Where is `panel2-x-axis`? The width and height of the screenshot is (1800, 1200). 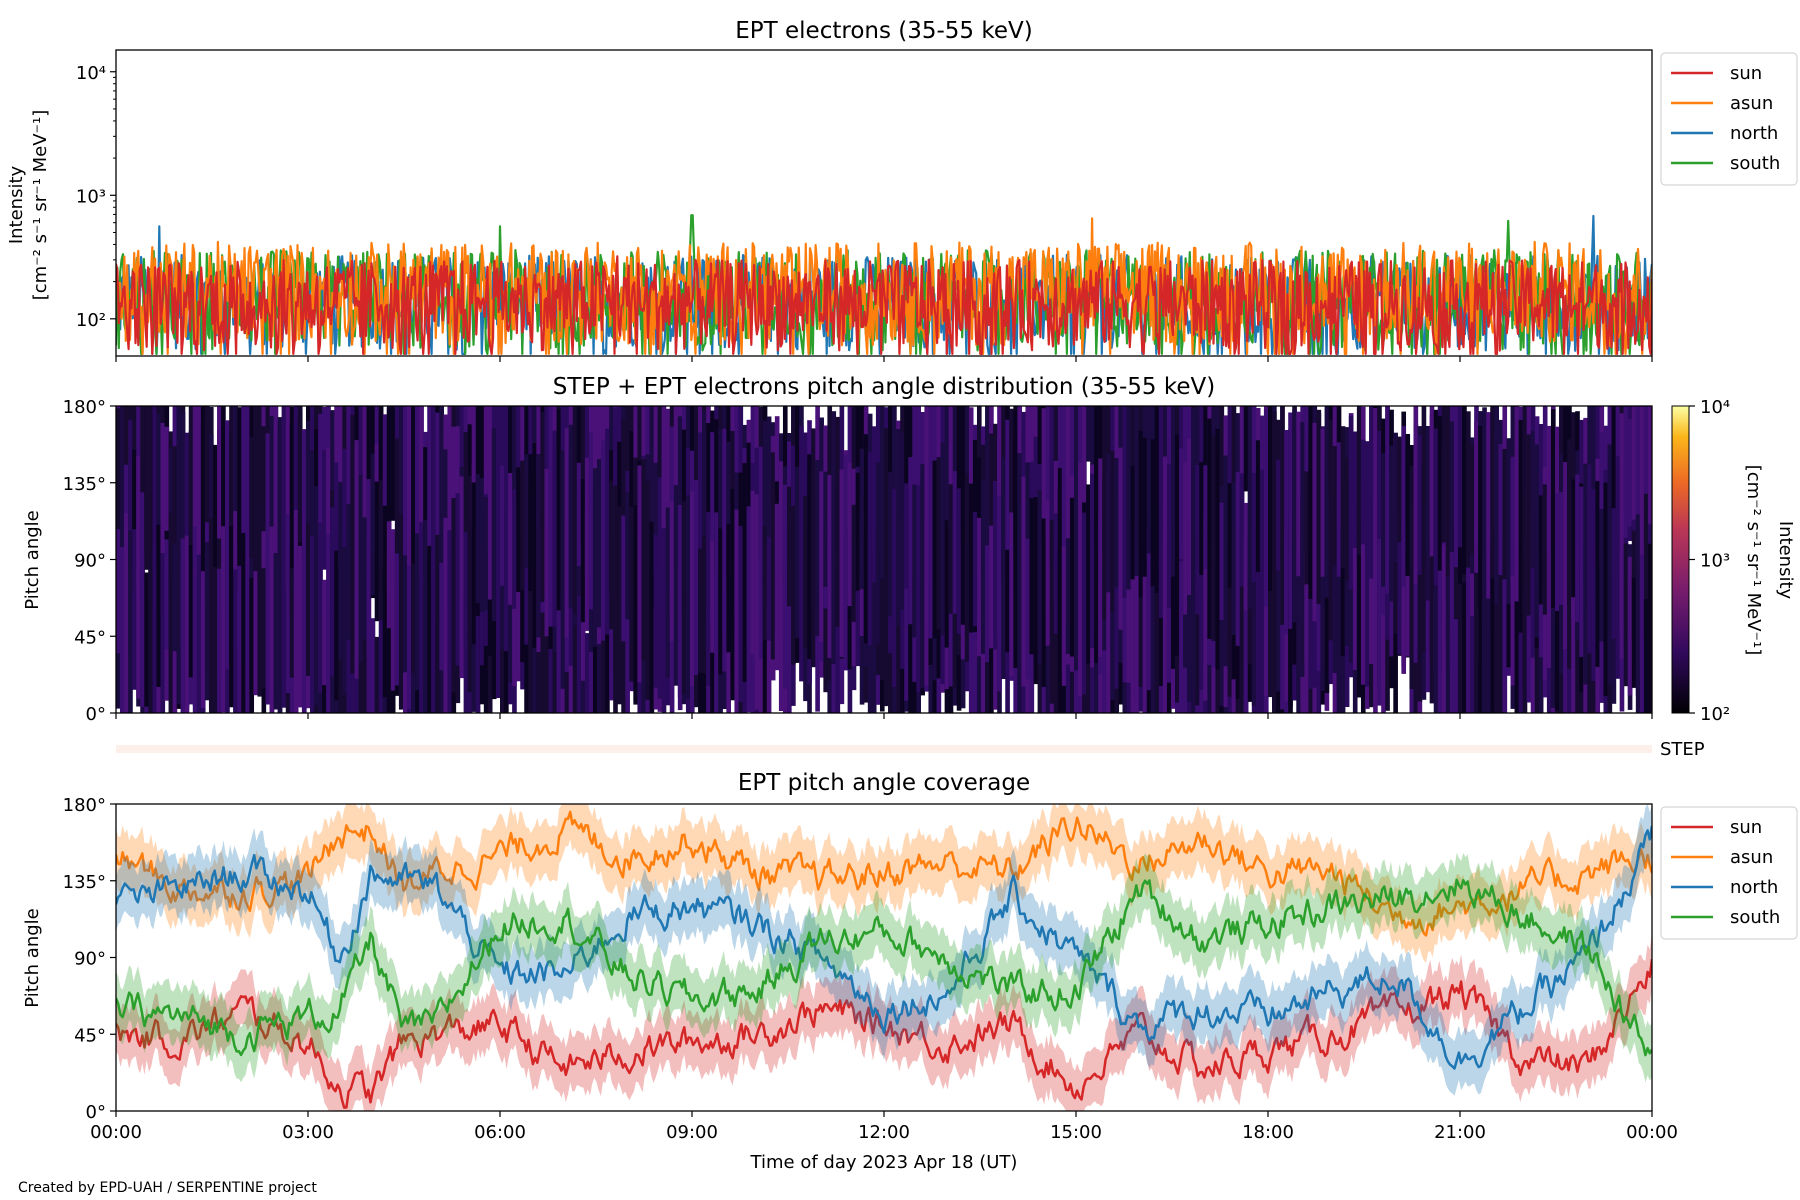 panel2-x-axis is located at coordinates (884, 716).